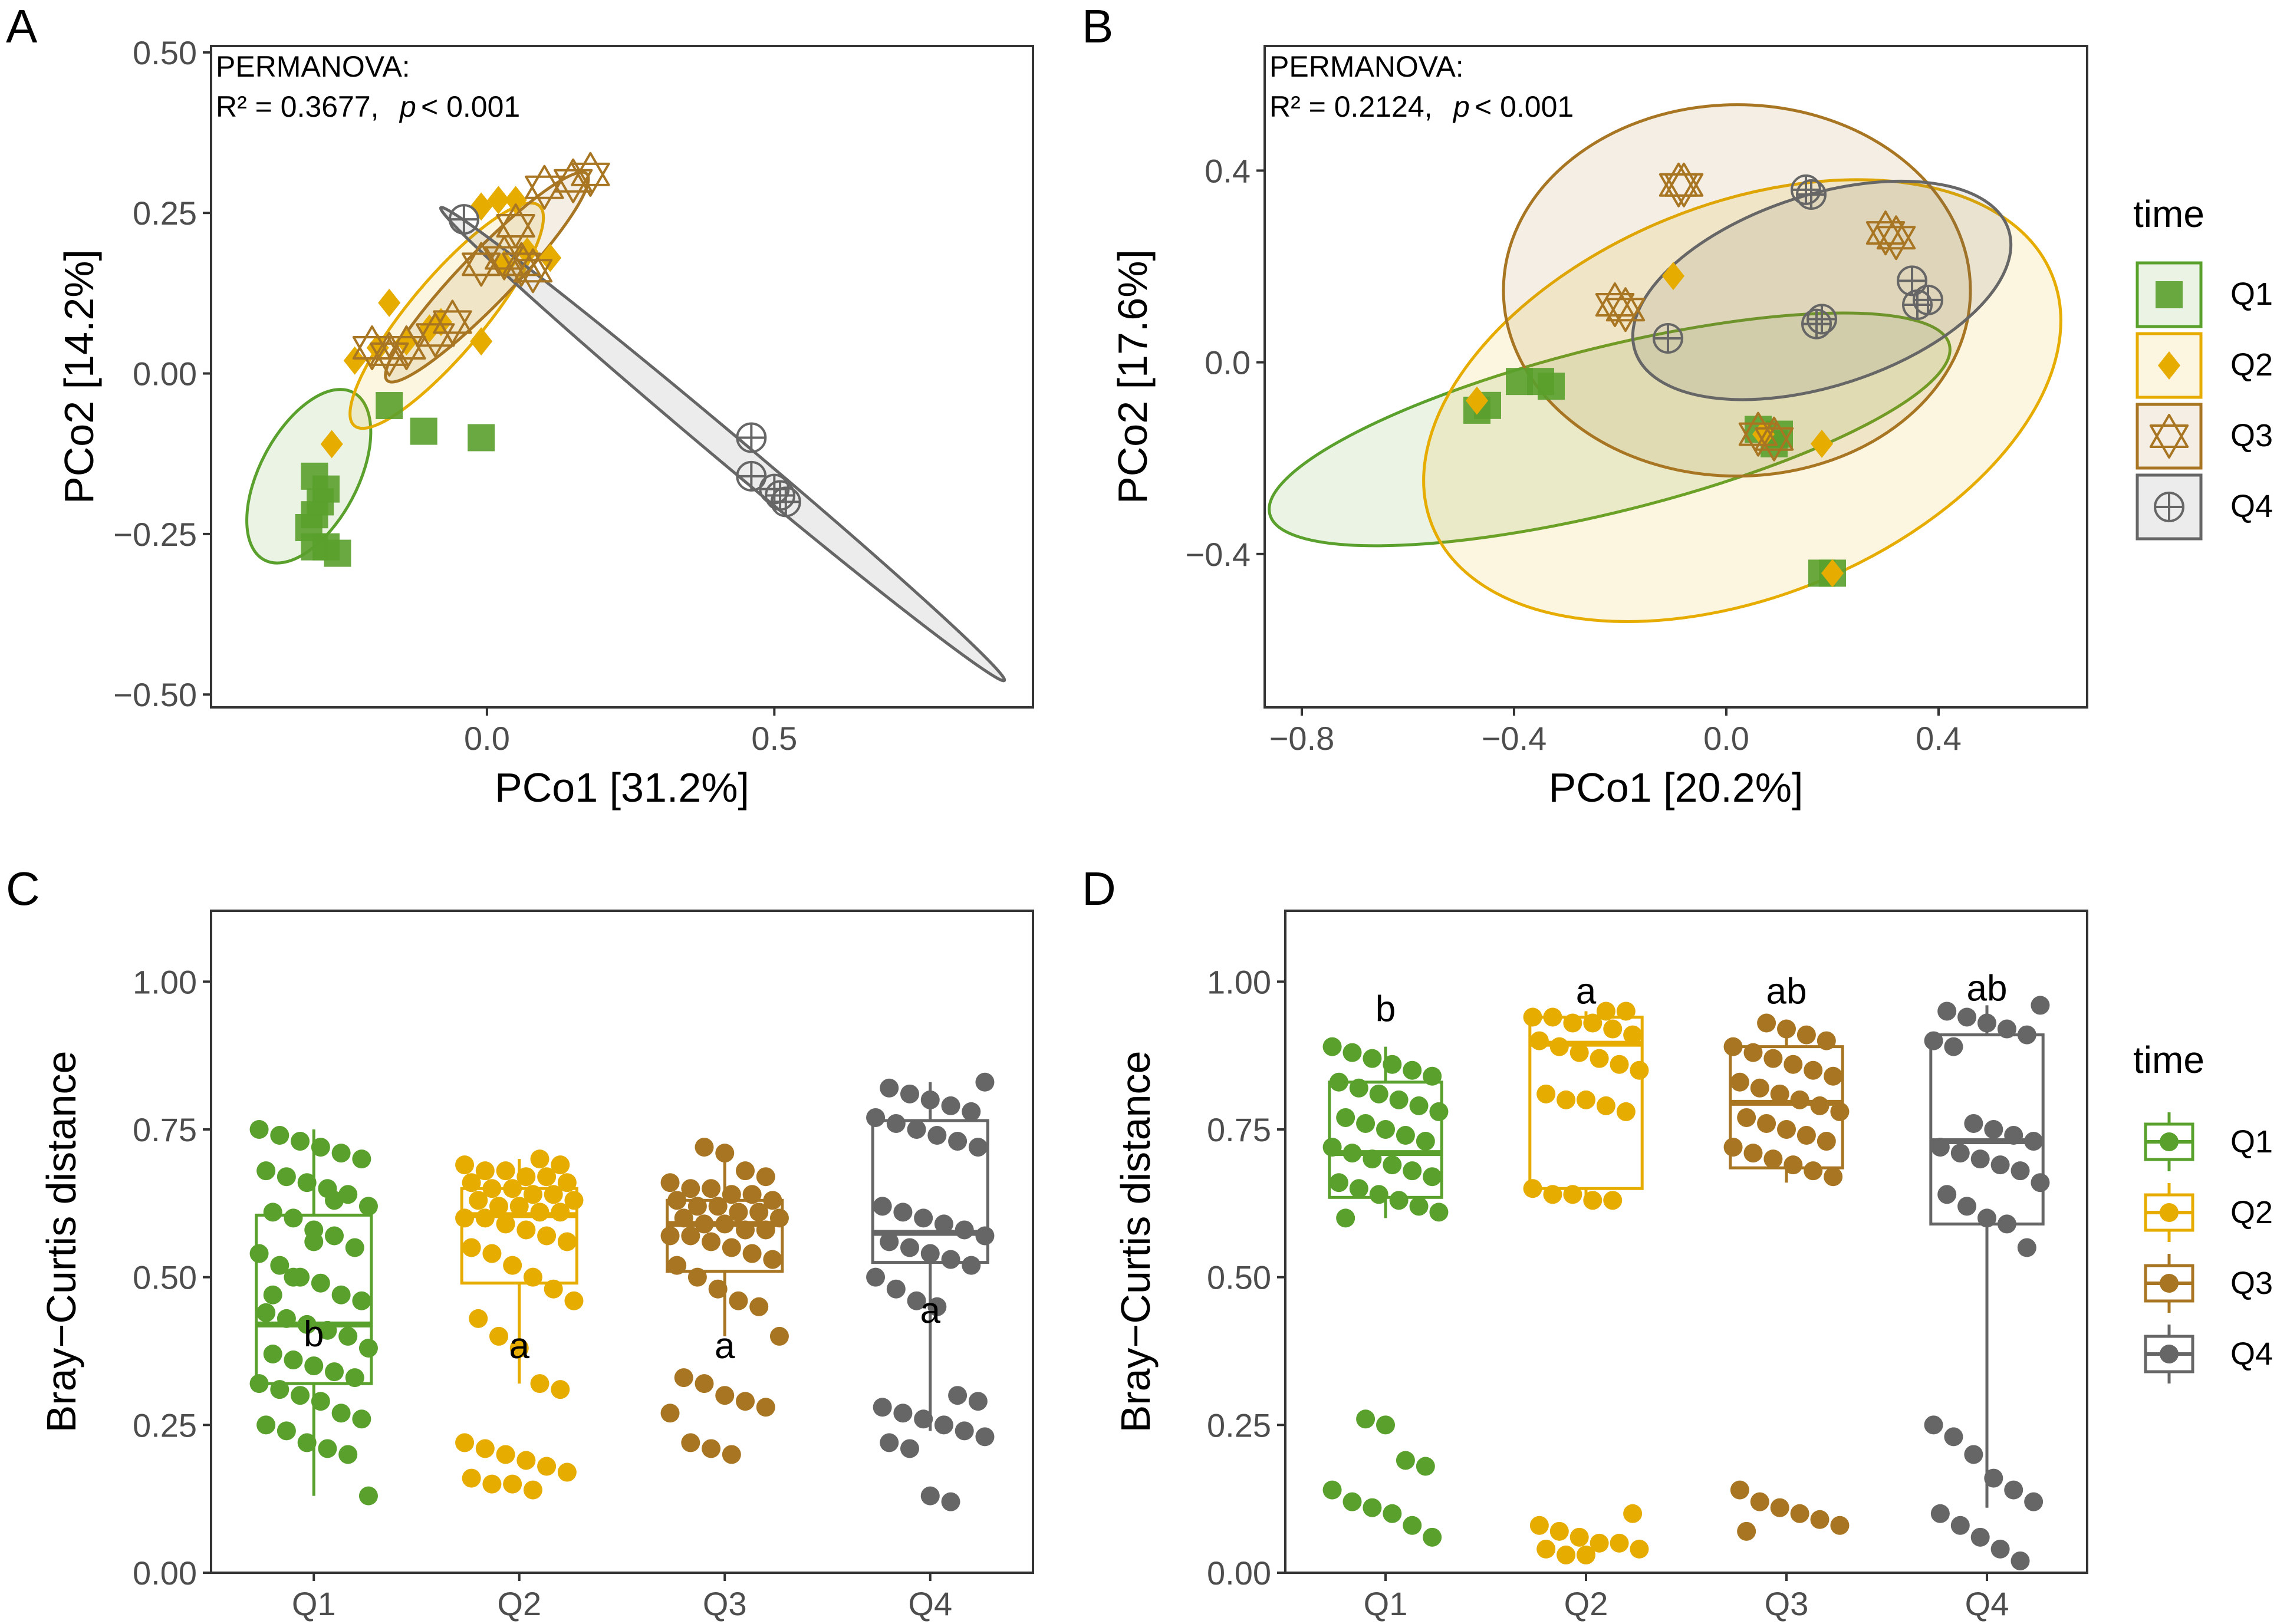  What do you see at coordinates (1461, 106) in the screenshot?
I see `permanova-p-symbol: p` at bounding box center [1461, 106].